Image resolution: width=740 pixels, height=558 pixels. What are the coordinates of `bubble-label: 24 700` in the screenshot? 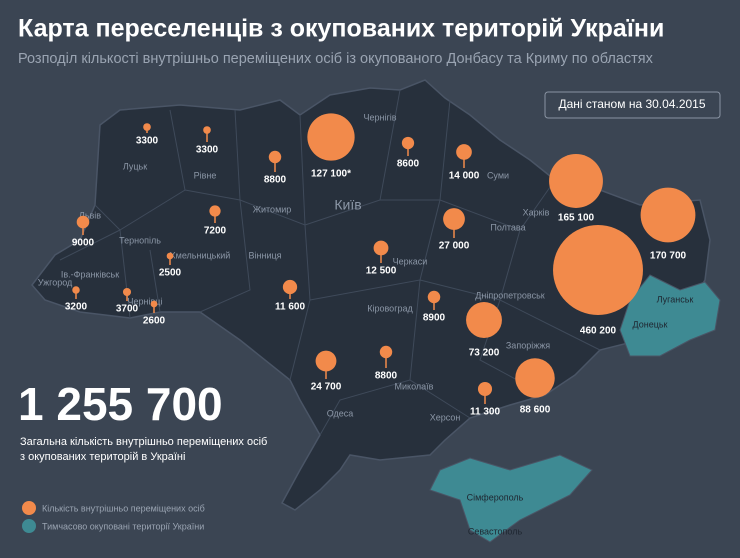 It's located at (326, 387).